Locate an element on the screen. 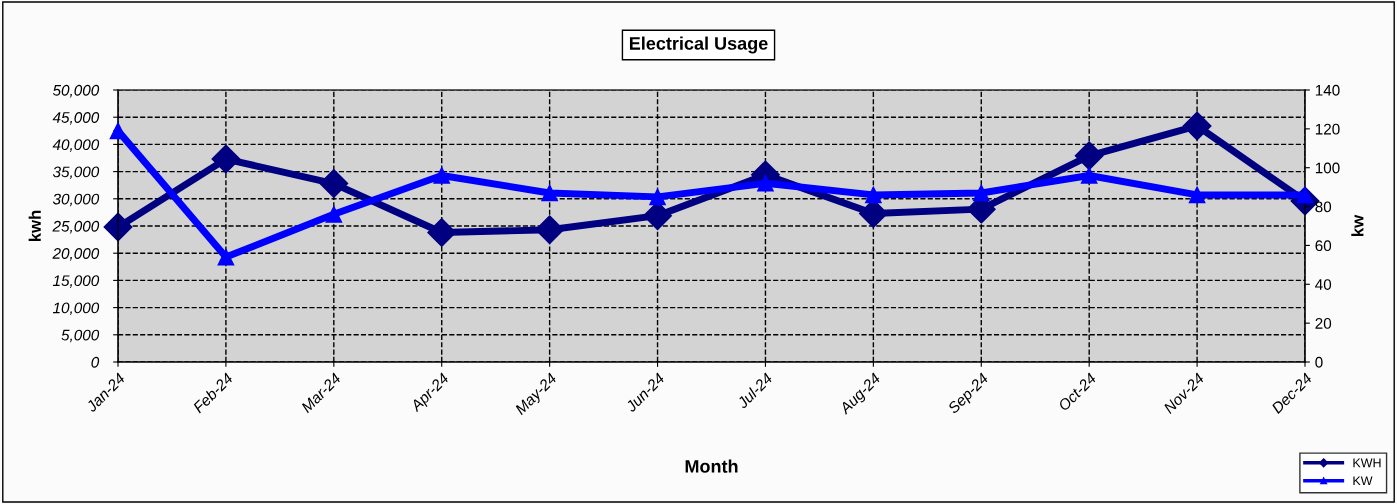 Image resolution: width=1397 pixels, height=504 pixels. y2-axis-title: kw is located at coordinates (1357, 225).